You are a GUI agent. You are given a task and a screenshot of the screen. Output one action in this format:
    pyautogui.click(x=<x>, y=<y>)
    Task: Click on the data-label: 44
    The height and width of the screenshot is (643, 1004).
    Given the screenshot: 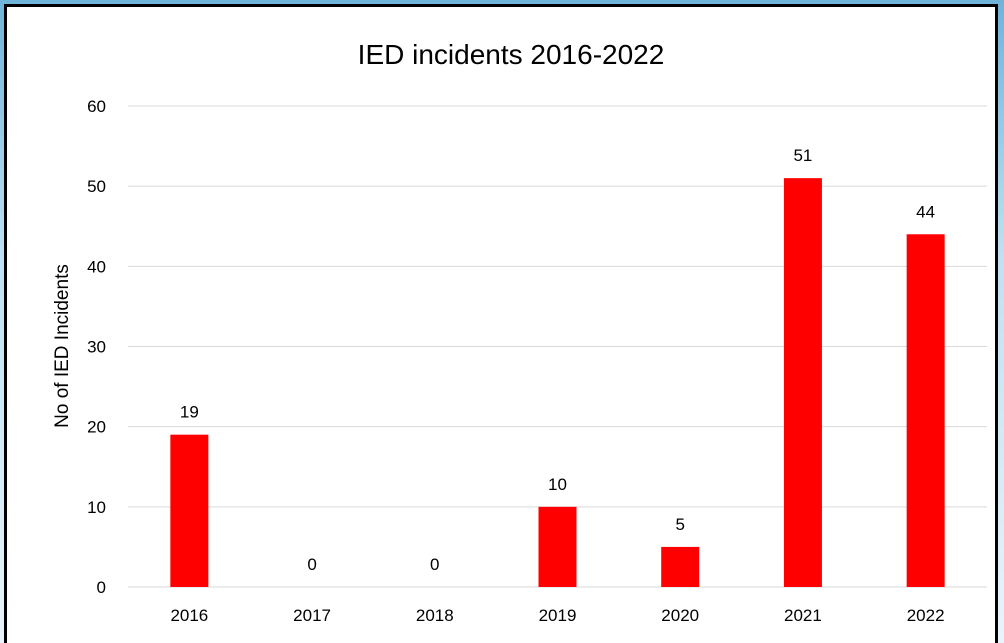 What is the action you would take?
    pyautogui.click(x=925, y=211)
    